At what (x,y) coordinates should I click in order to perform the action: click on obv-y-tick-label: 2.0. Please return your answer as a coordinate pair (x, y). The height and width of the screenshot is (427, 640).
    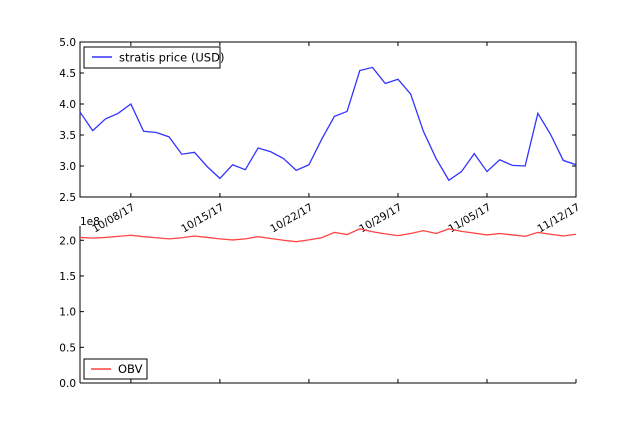
    Looking at the image, I should click on (67, 241).